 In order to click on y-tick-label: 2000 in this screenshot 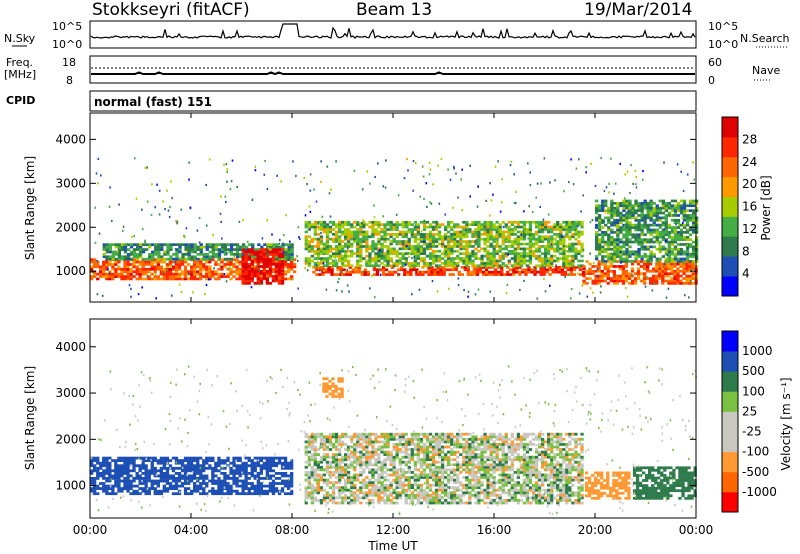, I will do `click(70, 227)`.